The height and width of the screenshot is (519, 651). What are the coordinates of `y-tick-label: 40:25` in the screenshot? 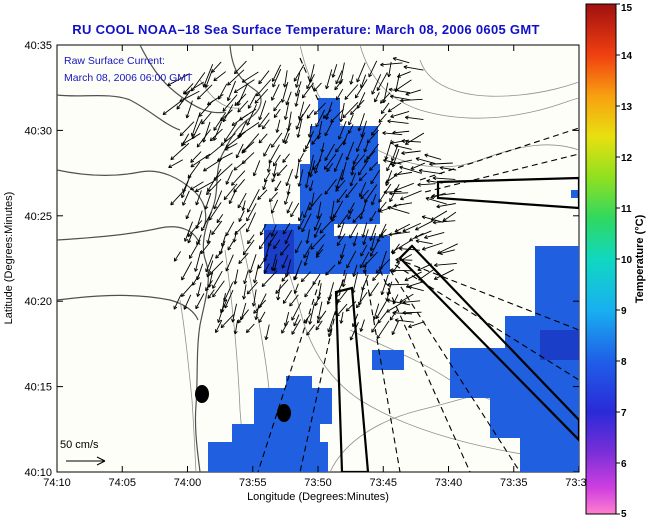 It's located at (38, 217).